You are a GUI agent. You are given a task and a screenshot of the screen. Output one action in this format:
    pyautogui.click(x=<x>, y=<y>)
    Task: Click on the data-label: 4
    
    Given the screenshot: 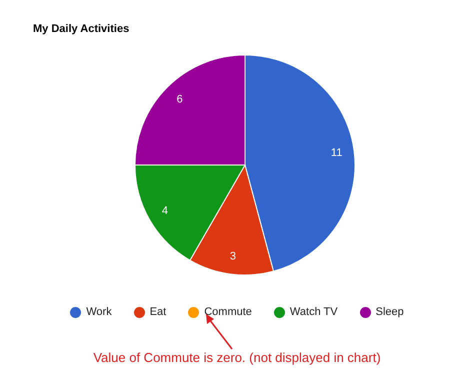 What is the action you would take?
    pyautogui.click(x=165, y=211)
    